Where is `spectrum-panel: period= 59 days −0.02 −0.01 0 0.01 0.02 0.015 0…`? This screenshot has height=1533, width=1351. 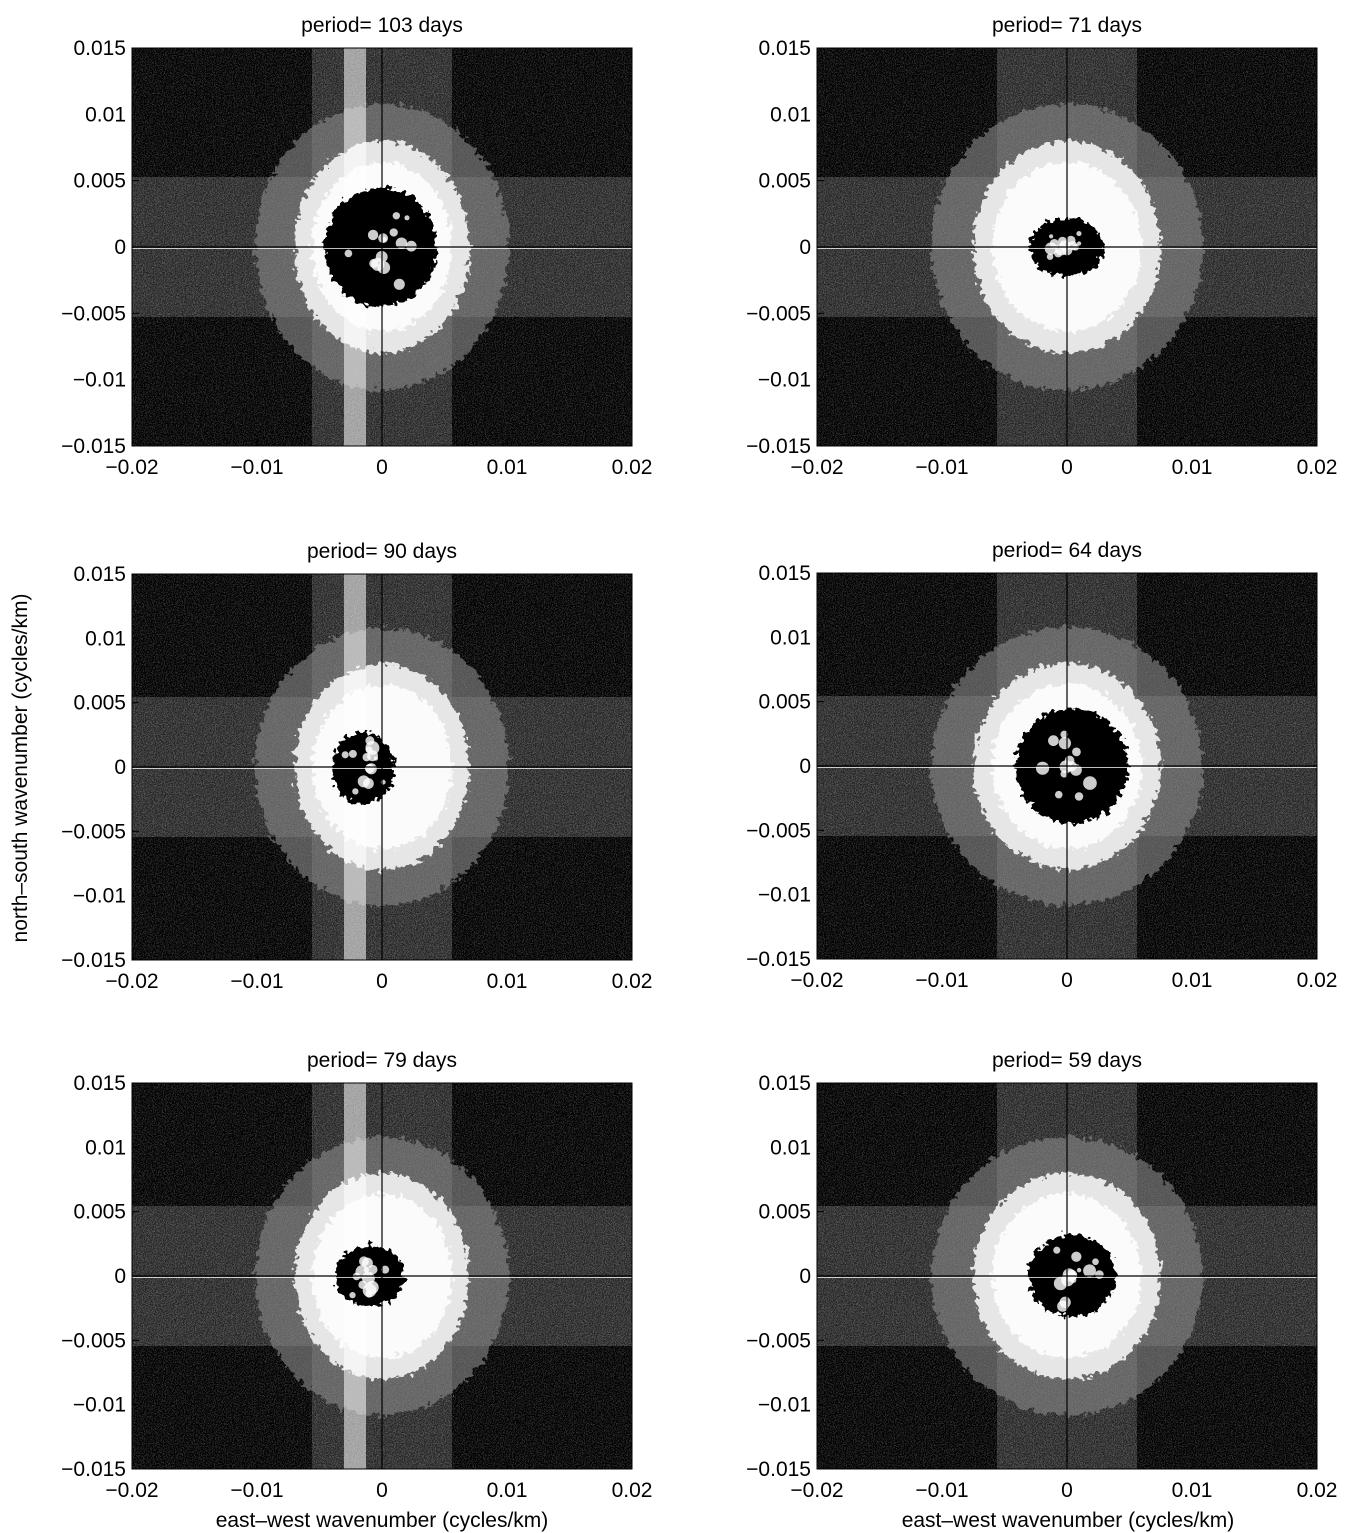
spectrum-panel: period= 59 days −0.02 −0.01 0 0.01 0.02 0.015 0… is located at coordinates (1041, 1275).